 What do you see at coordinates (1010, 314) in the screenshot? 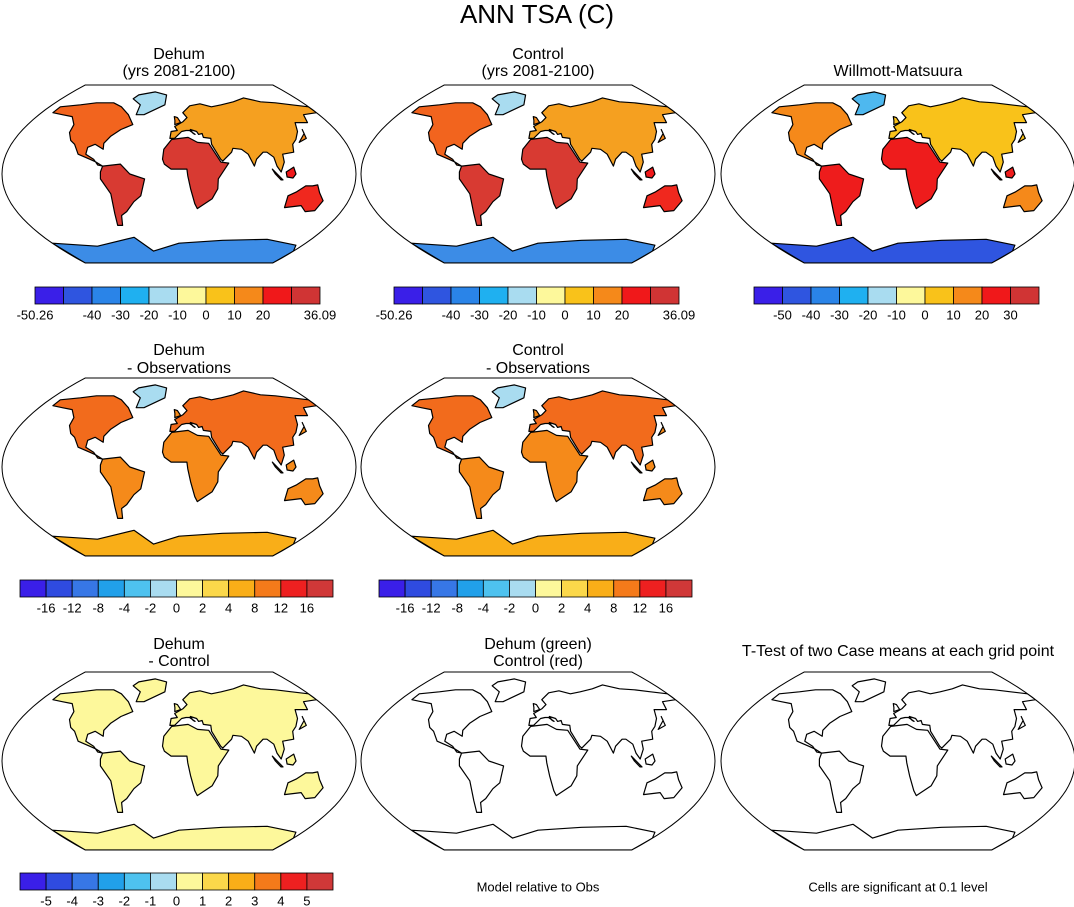
I see `colorbar-label: 30` at bounding box center [1010, 314].